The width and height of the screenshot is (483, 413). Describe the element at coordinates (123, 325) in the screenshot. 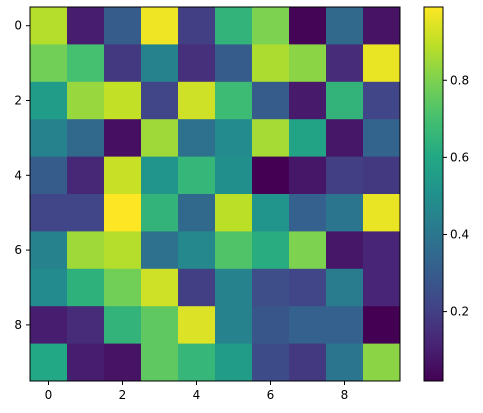

I see `heatmap-cell-r8-c2` at that location.